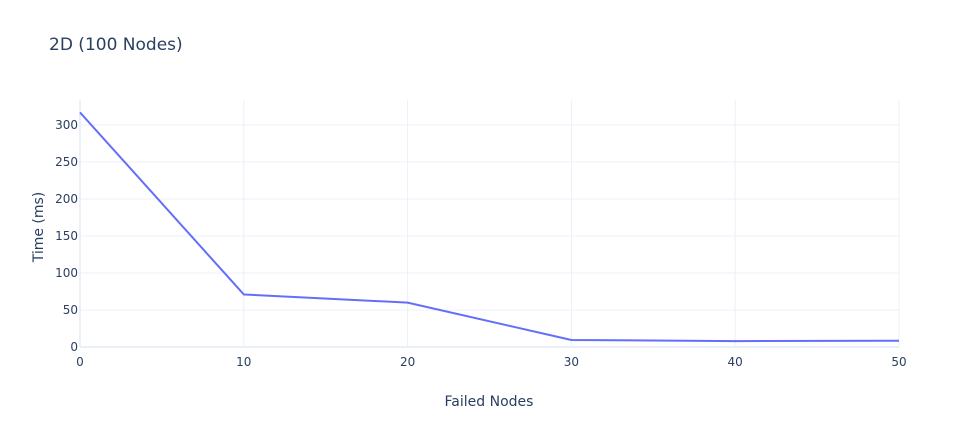 The width and height of the screenshot is (979, 434). I want to click on x-tick-label: 0, so click(80, 362).